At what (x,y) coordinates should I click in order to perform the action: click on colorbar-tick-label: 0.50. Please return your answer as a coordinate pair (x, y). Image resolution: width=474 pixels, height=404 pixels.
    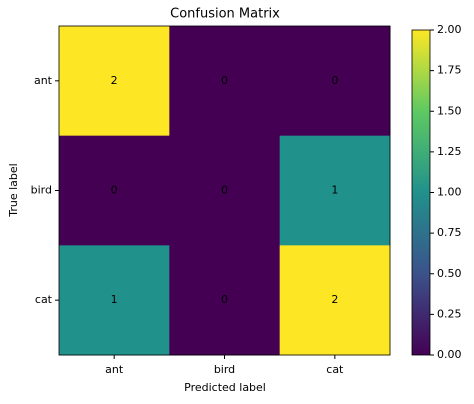
    Looking at the image, I should click on (449, 273).